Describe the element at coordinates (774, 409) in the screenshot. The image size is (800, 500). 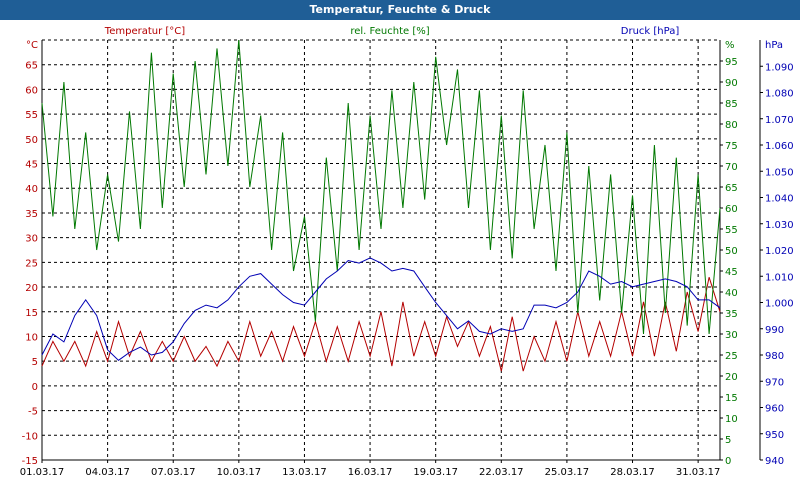
I see `pressure-tick-label: 960` at that location.